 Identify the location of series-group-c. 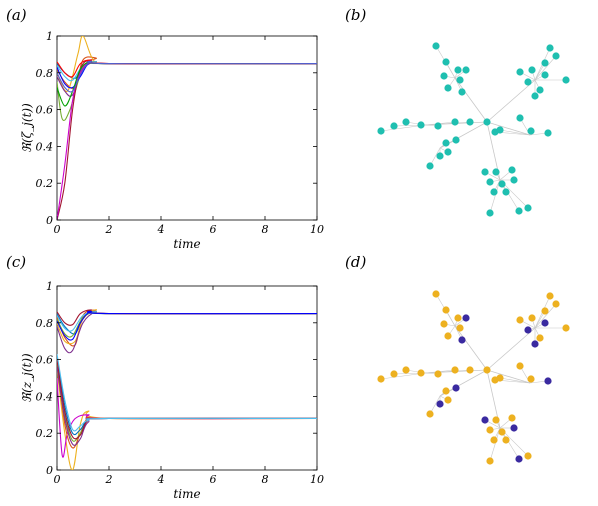
(187, 389).